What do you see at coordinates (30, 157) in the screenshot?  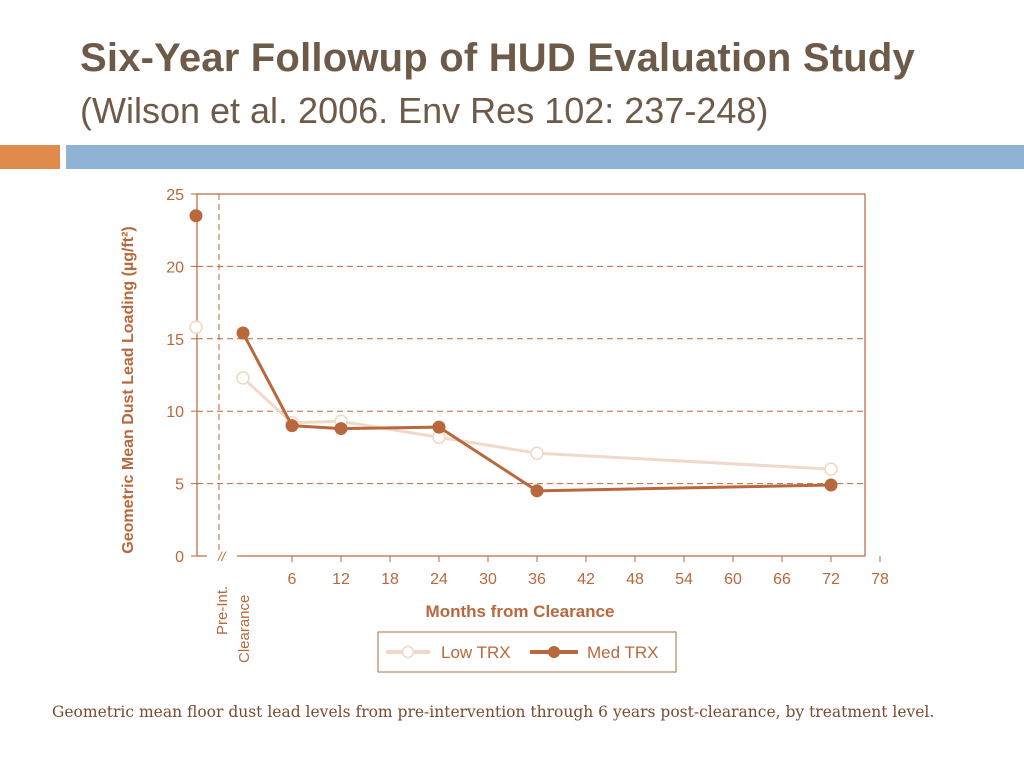 I see `accent-bar-orange` at bounding box center [30, 157].